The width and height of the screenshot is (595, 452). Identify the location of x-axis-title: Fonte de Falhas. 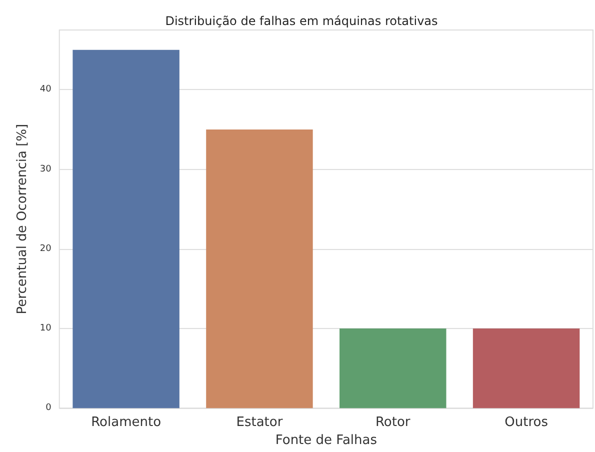
(326, 440).